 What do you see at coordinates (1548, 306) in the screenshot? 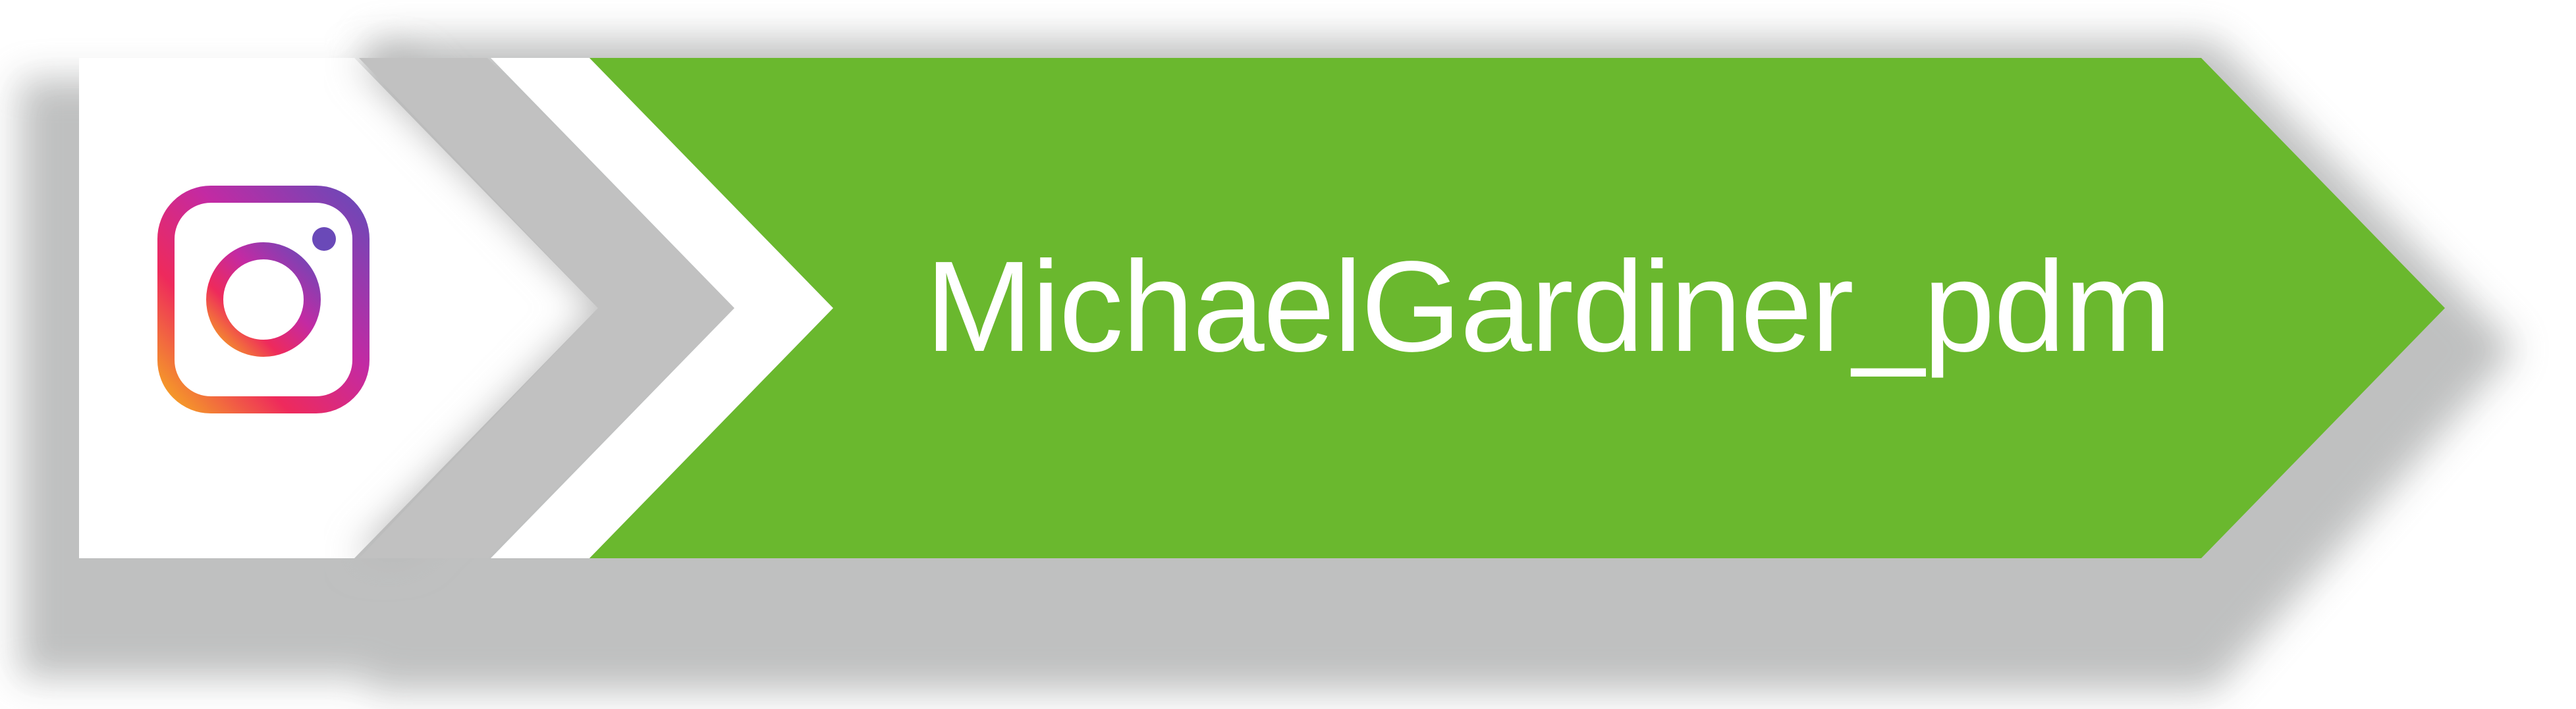
I see `username-handle: MichaelGardiner_pdm` at bounding box center [1548, 306].